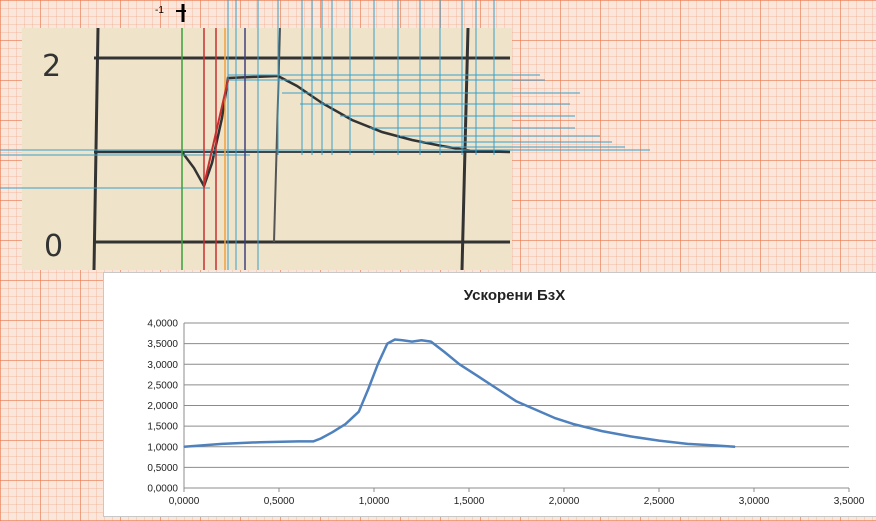 Image resolution: width=876 pixels, height=521 pixels. Describe the element at coordinates (216, 132) in the screenshot. I see `red-slope-segment` at that location.